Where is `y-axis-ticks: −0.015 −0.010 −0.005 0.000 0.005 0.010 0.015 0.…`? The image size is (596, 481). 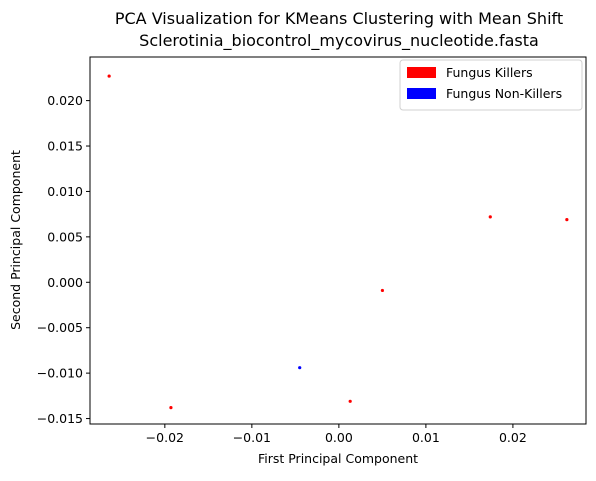 y-axis-ticks: −0.015 −0.010 −0.005 0.000 0.005 0.010 0.015 0.… is located at coordinates (63, 259).